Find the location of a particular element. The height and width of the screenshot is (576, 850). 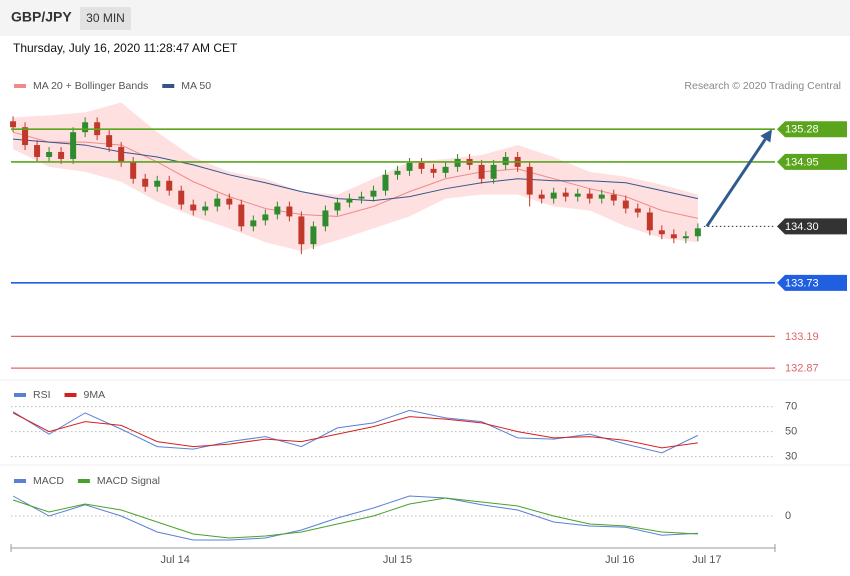

level-label: 134.30 is located at coordinates (802, 227).